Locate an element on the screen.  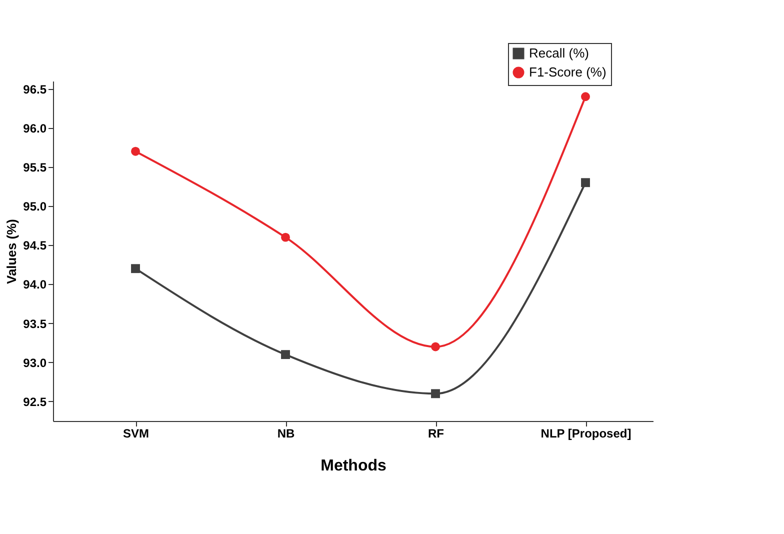
x-tick-label: NLP [Proposed] is located at coordinates (586, 433).